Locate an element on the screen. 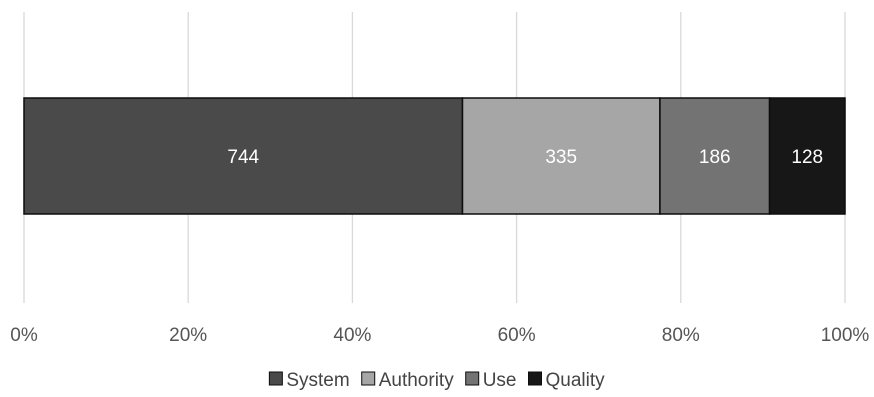 The width and height of the screenshot is (874, 397). x-tick-label: 100% is located at coordinates (845, 335).